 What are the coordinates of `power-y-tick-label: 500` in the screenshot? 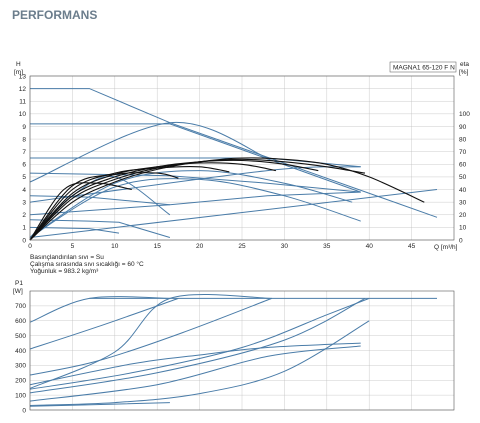 It's located at (20, 336).